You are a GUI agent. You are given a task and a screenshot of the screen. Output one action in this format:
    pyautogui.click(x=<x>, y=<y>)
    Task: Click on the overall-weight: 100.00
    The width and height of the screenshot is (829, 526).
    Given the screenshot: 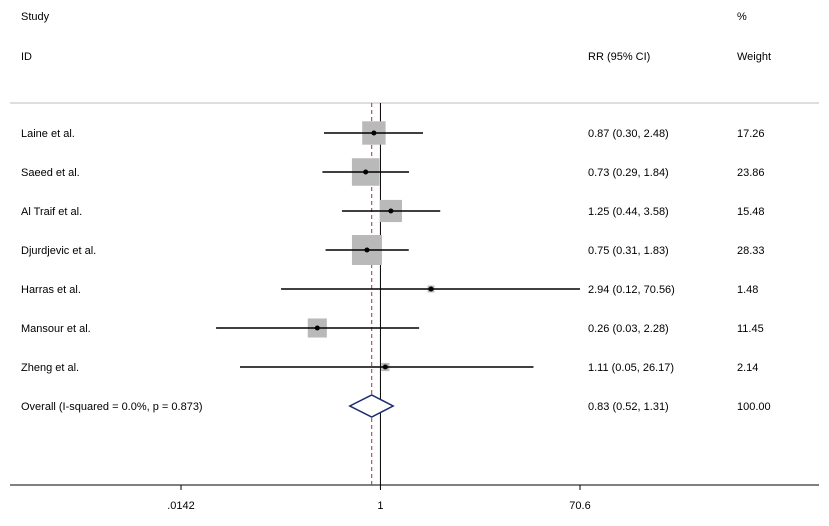 What is the action you would take?
    pyautogui.click(x=754, y=407)
    